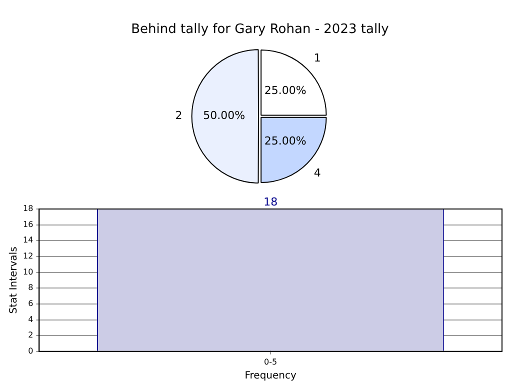 This screenshot has width=520, height=390. I want to click on y-axis-title: Stat Intervals, so click(14, 280).